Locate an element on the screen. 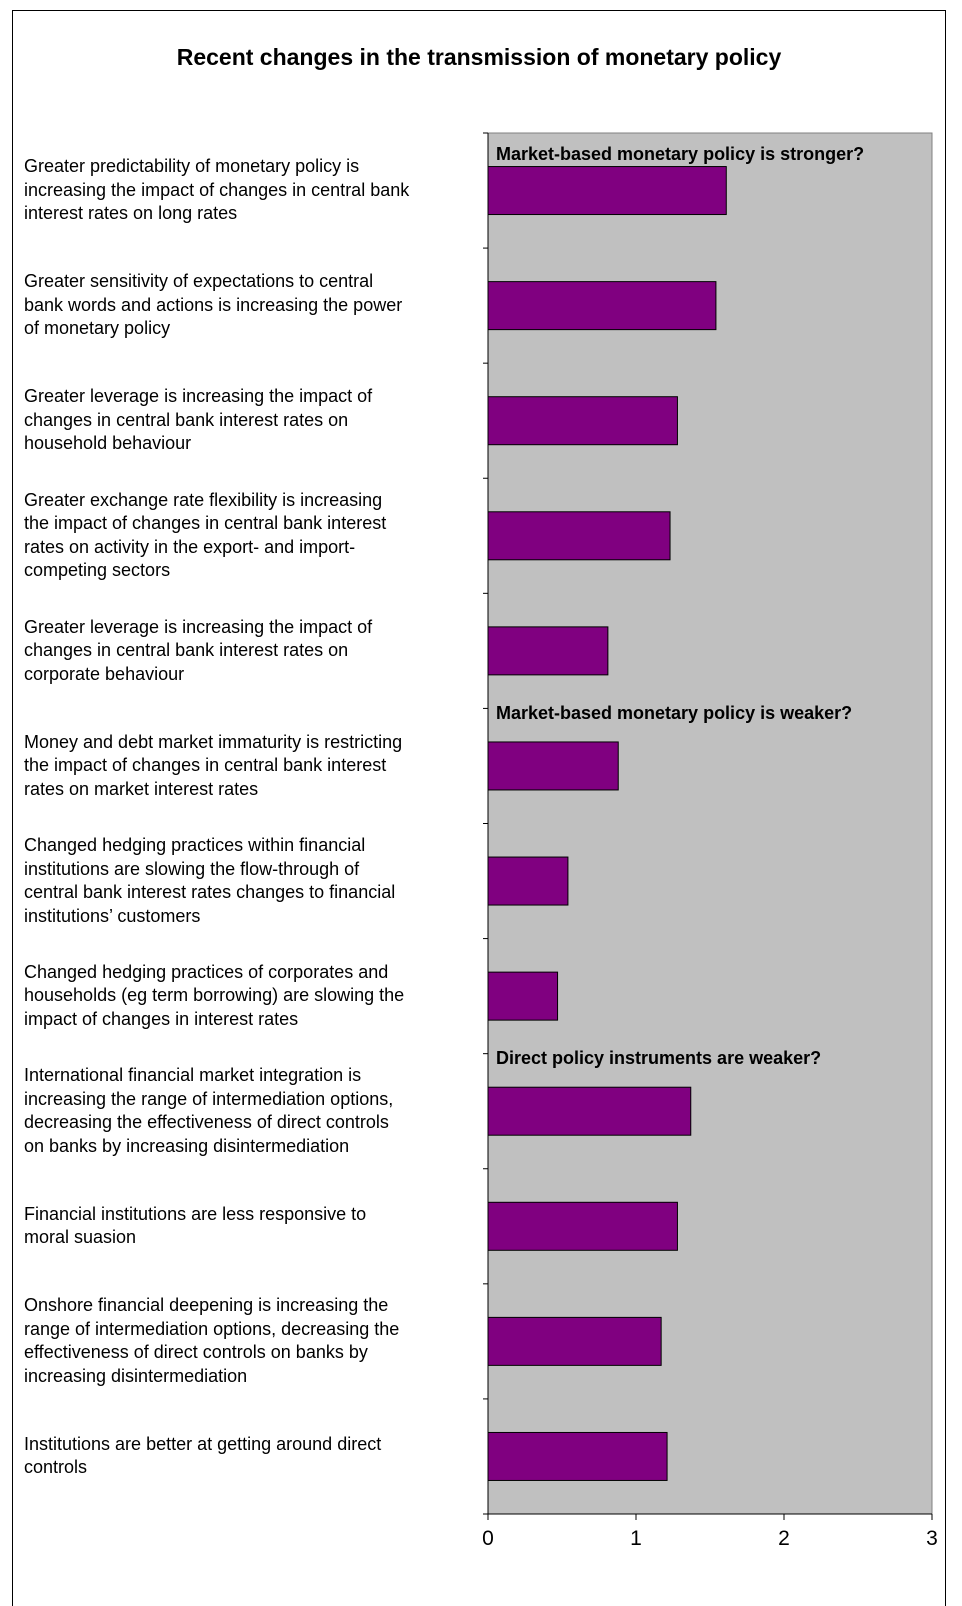 The height and width of the screenshot is (1606, 962). category-label-line: of monetary policy is located at coordinates (97, 328).